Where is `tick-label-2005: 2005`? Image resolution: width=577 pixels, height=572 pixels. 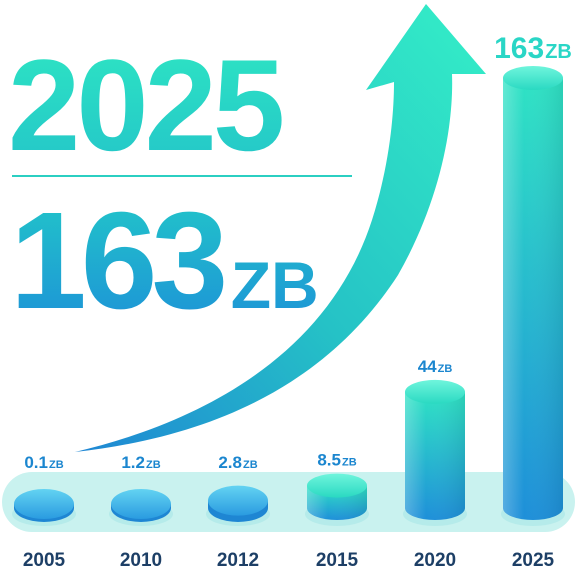 tick-label-2005: 2005 is located at coordinates (44, 560).